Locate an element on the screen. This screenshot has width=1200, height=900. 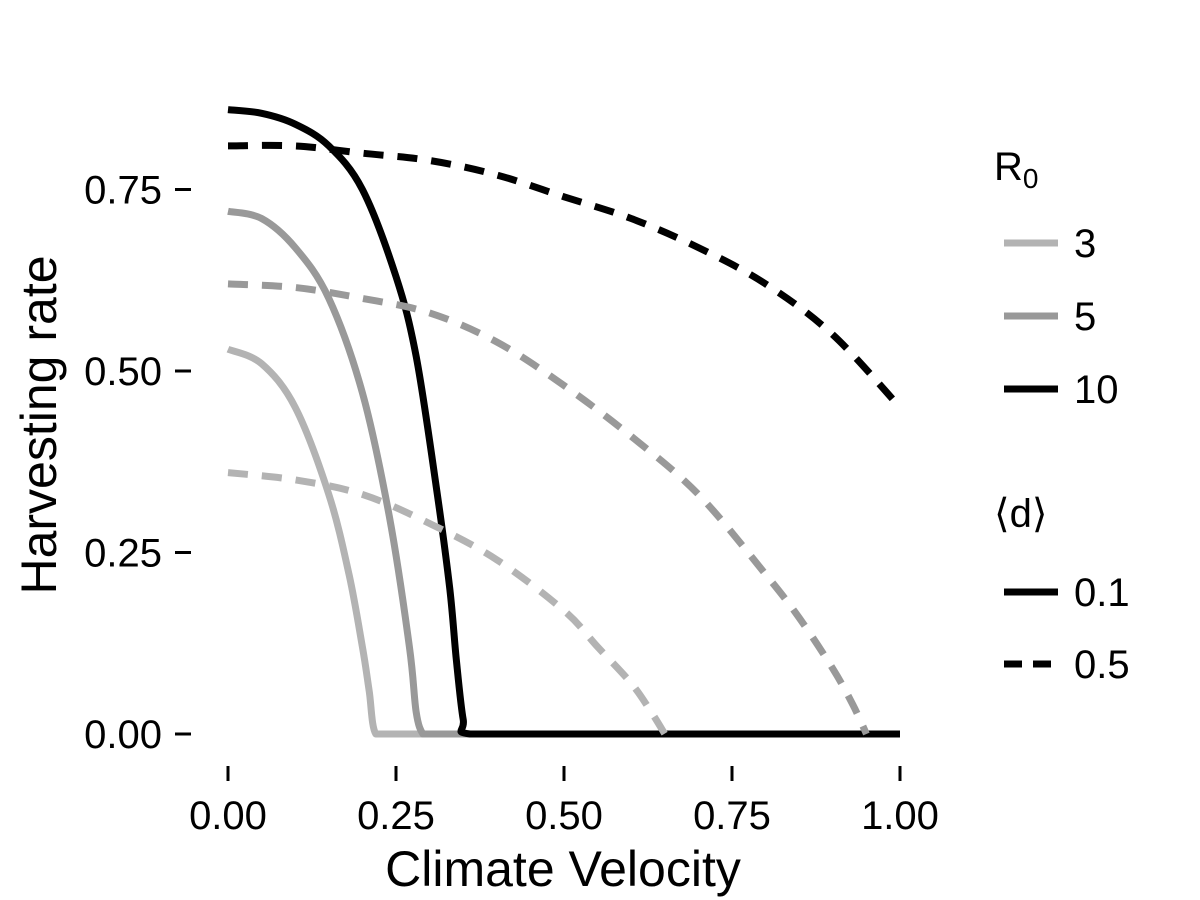
y-tick-label: 0.50 is located at coordinates (123, 372).